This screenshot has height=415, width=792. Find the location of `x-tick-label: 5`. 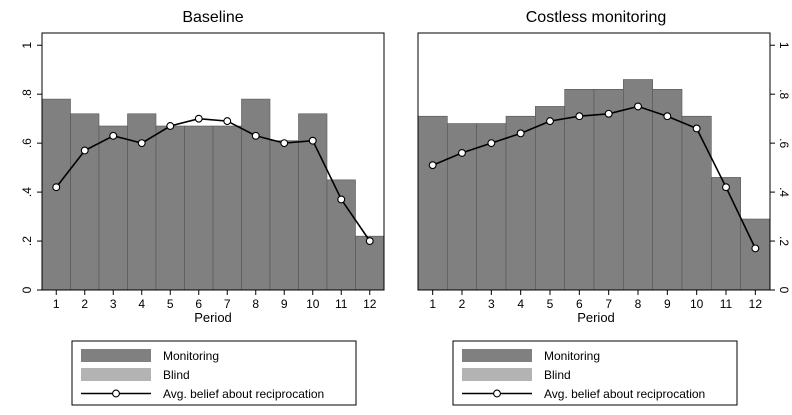

x-tick-label: 5 is located at coordinates (550, 304).